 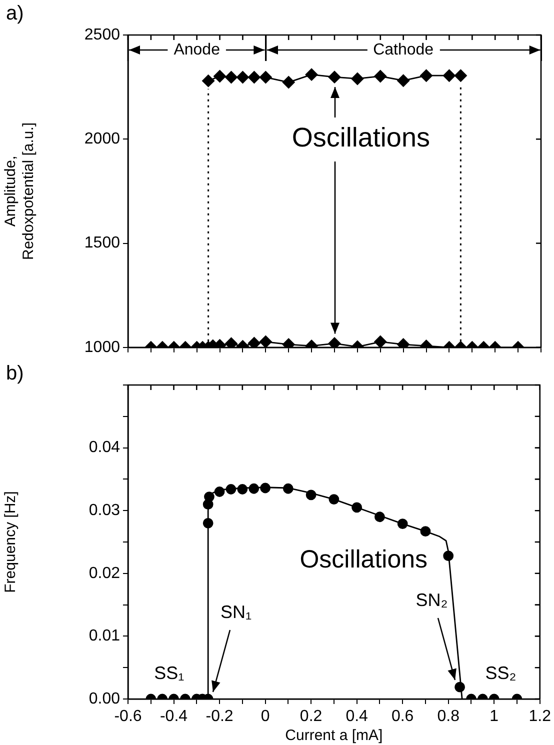 What do you see at coordinates (104, 636) in the screenshot?
I see `y-tick-label: 0.01` at bounding box center [104, 636].